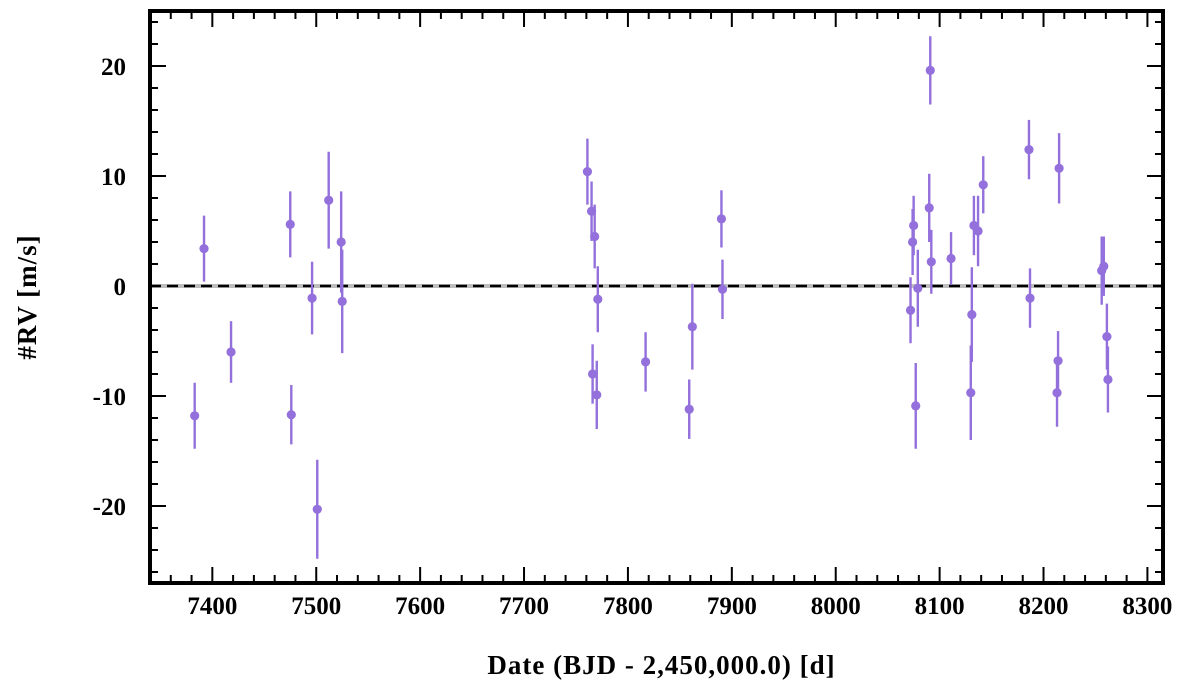 The image size is (1200, 695). Describe the element at coordinates (27, 296) in the screenshot. I see `y-axis-label: #RV [m/s]` at that location.